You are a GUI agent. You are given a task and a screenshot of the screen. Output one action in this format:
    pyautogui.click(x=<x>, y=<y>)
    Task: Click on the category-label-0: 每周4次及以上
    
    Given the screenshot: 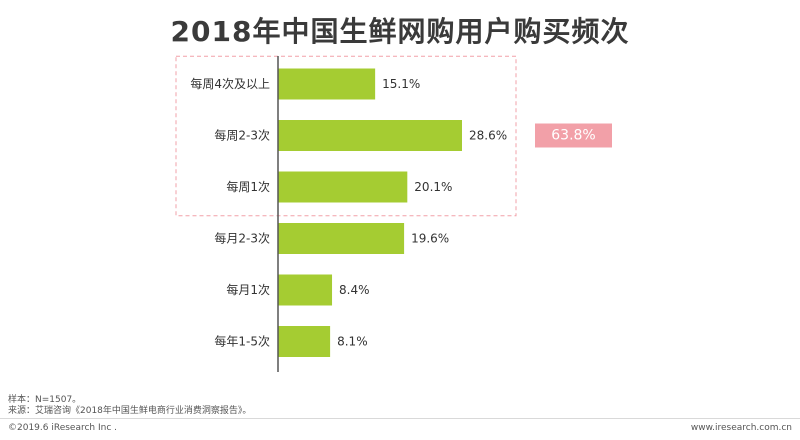 What is the action you would take?
    pyautogui.click(x=230, y=83)
    